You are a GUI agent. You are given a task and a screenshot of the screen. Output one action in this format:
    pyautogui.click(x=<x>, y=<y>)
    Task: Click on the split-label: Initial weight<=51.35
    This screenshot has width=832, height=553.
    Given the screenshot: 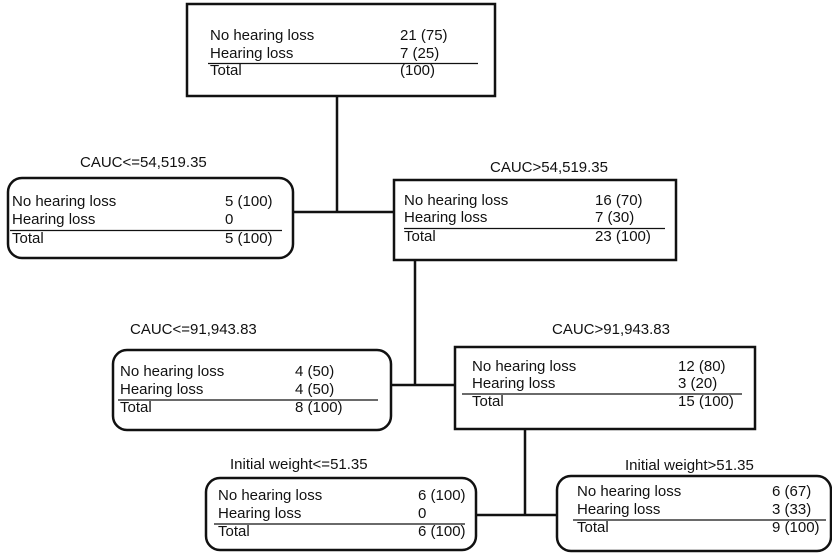 What is the action you would take?
    pyautogui.click(x=299, y=464)
    